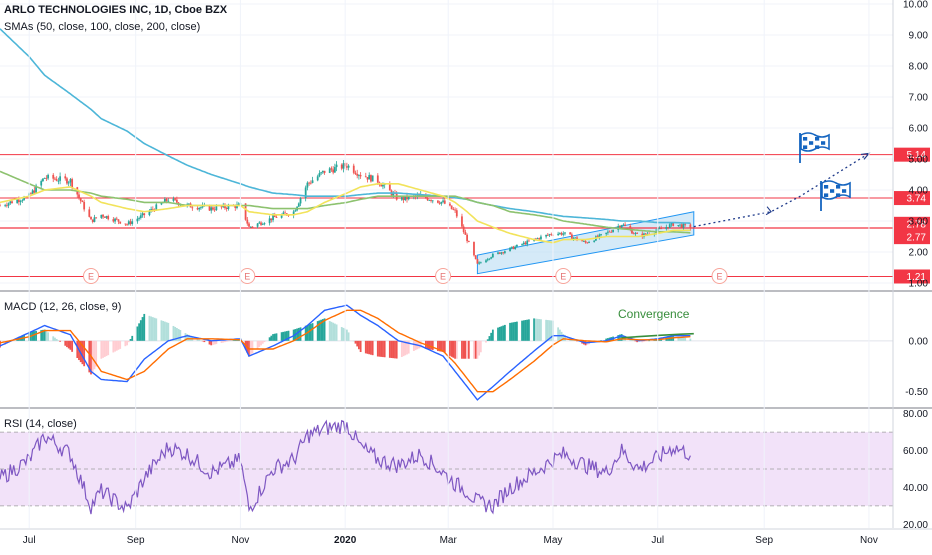 The image size is (932, 555). What do you see at coordinates (63, 307) in the screenshot?
I see `macd-legend: MACD (12, 26, close, 9)` at bounding box center [63, 307].